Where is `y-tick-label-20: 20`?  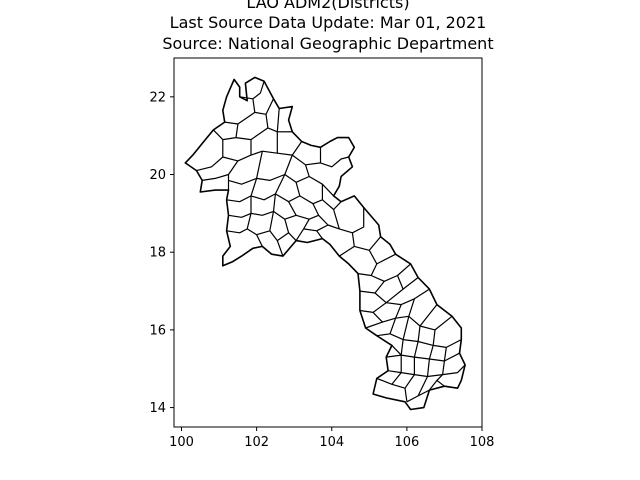
y-tick-label-20: 20 is located at coordinates (157, 175).